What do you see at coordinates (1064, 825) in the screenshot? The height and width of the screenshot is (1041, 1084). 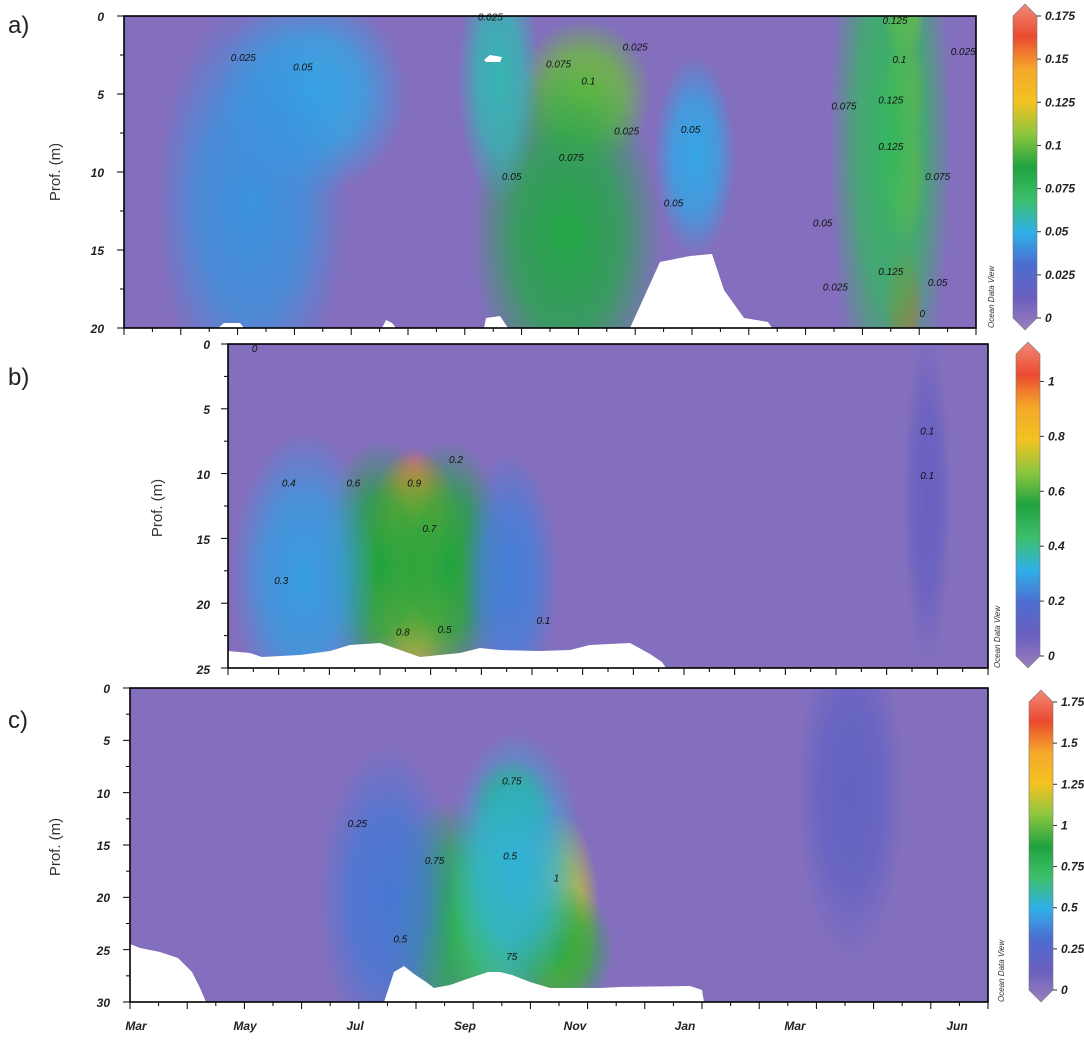 I see `pc-colorbar-tick-4: 1` at bounding box center [1064, 825].